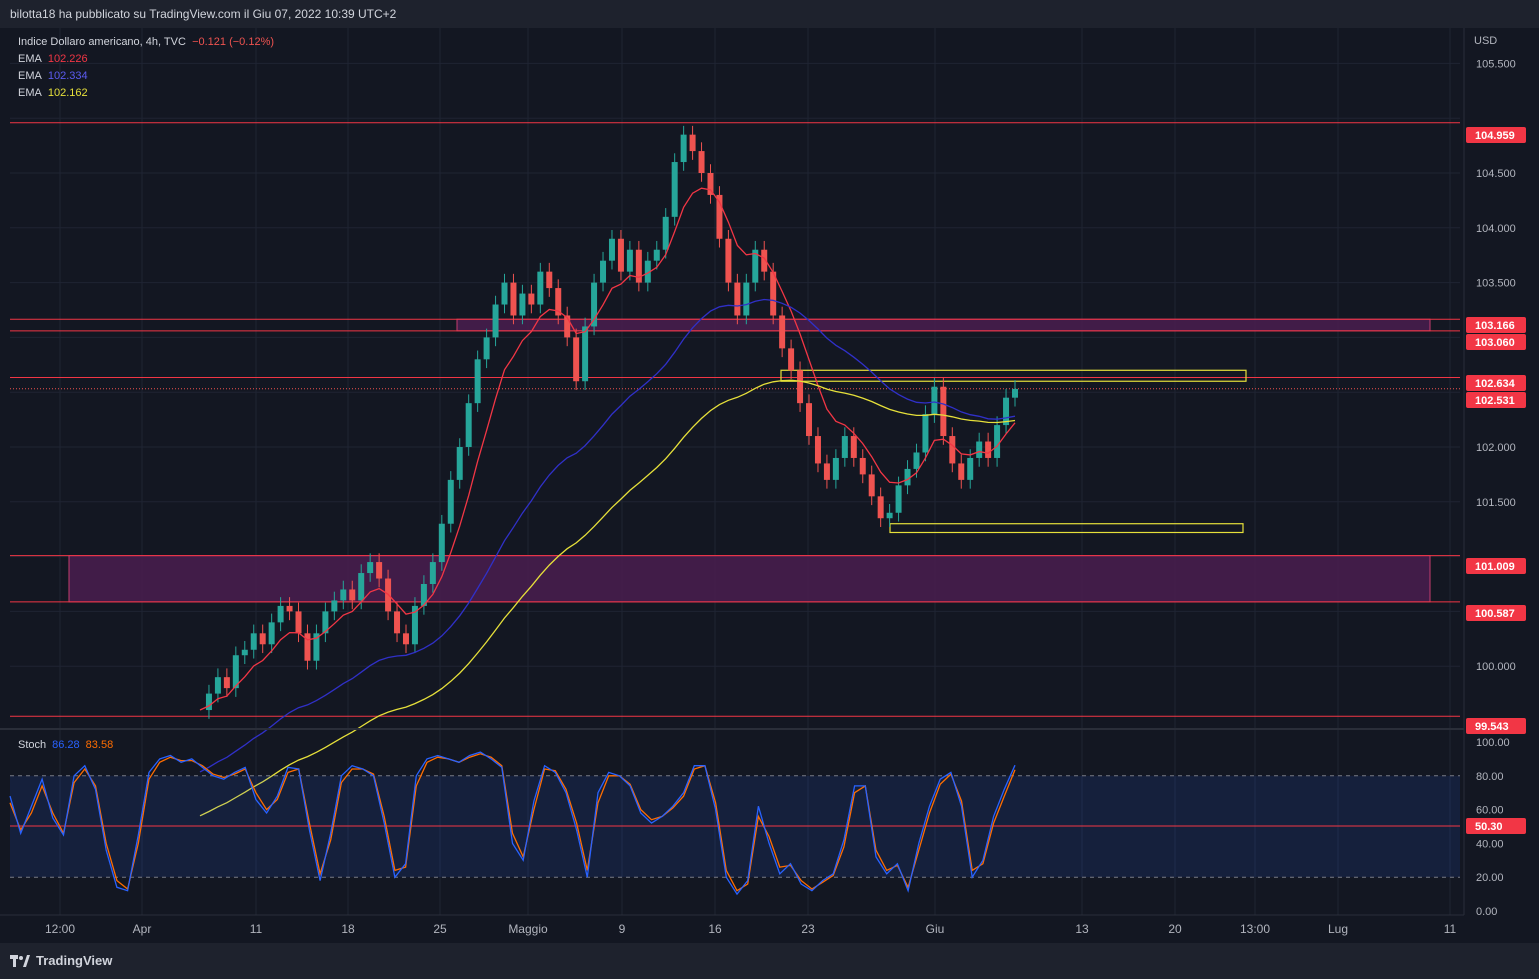 This screenshot has width=1539, height=979. I want to click on stoch-legend: Stoch 86.28 83.58, so click(65, 745).